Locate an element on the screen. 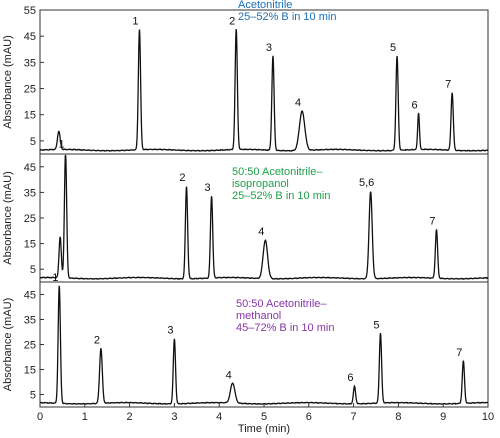 The width and height of the screenshot is (500, 438). x-tick-label: 5 is located at coordinates (264, 417).